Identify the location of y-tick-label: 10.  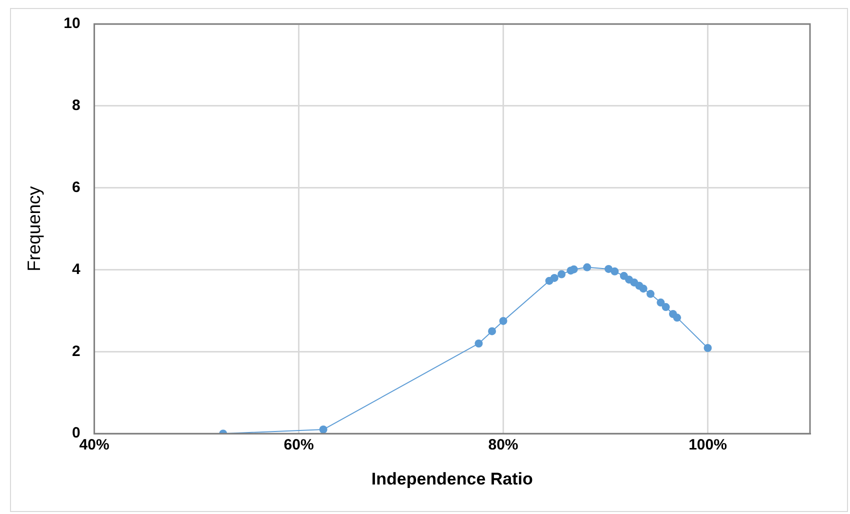
(72, 23).